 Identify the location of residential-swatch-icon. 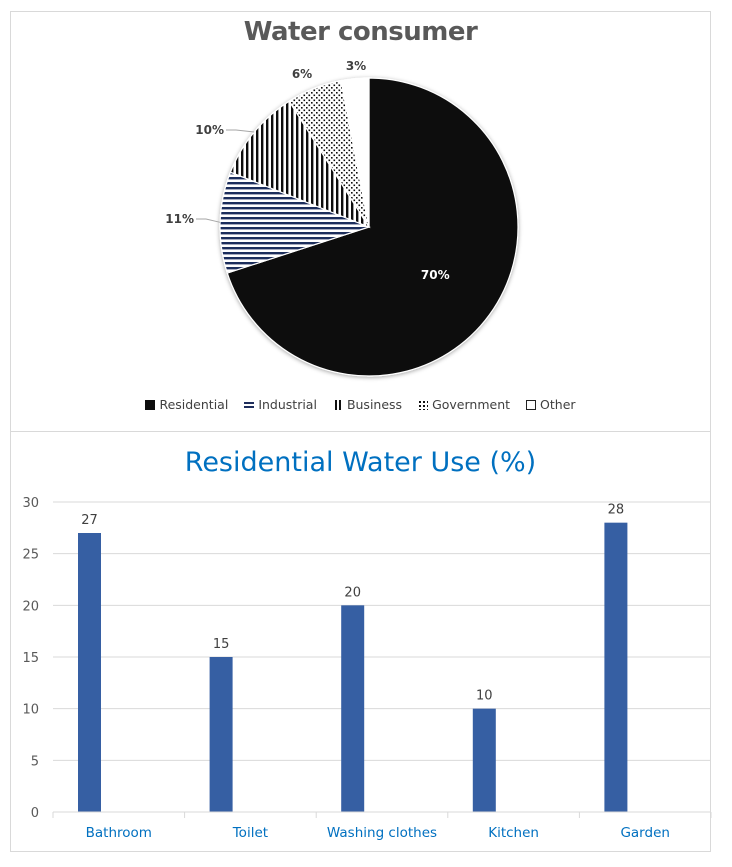
(150, 404).